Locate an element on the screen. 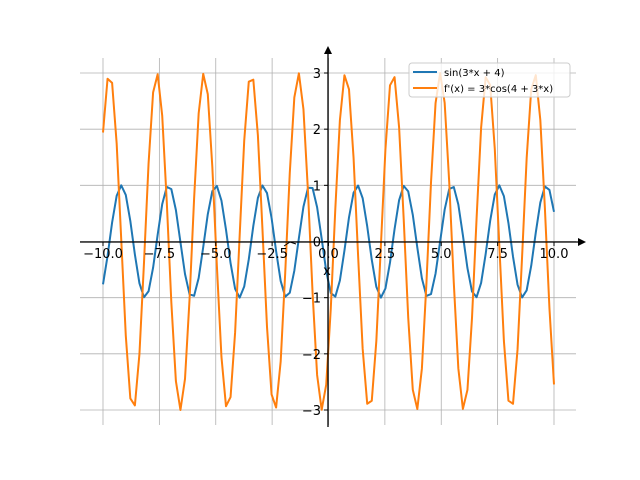  x-tick-label-6: 5.0 is located at coordinates (441, 254).